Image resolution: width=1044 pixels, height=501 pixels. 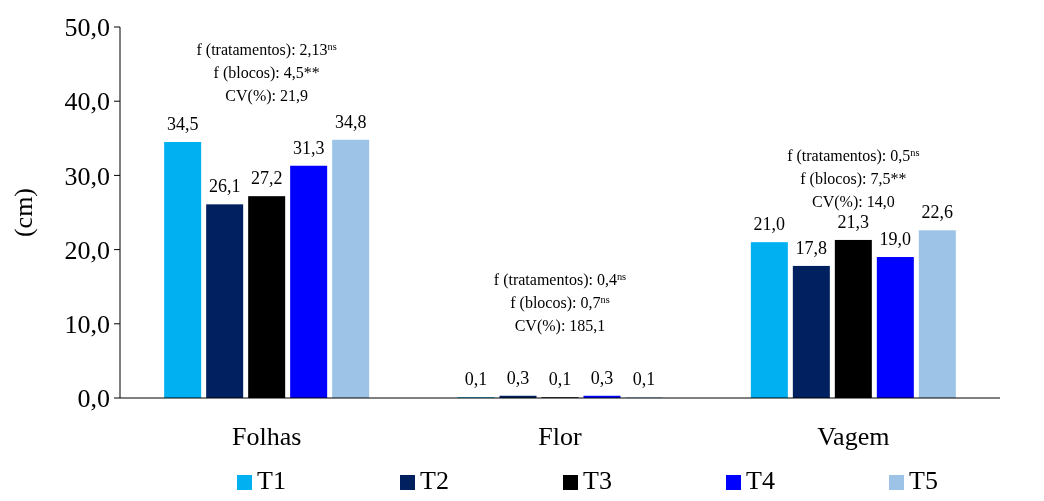 What do you see at coordinates (308, 147) in the screenshot?
I see `data-label: 31,3` at bounding box center [308, 147].